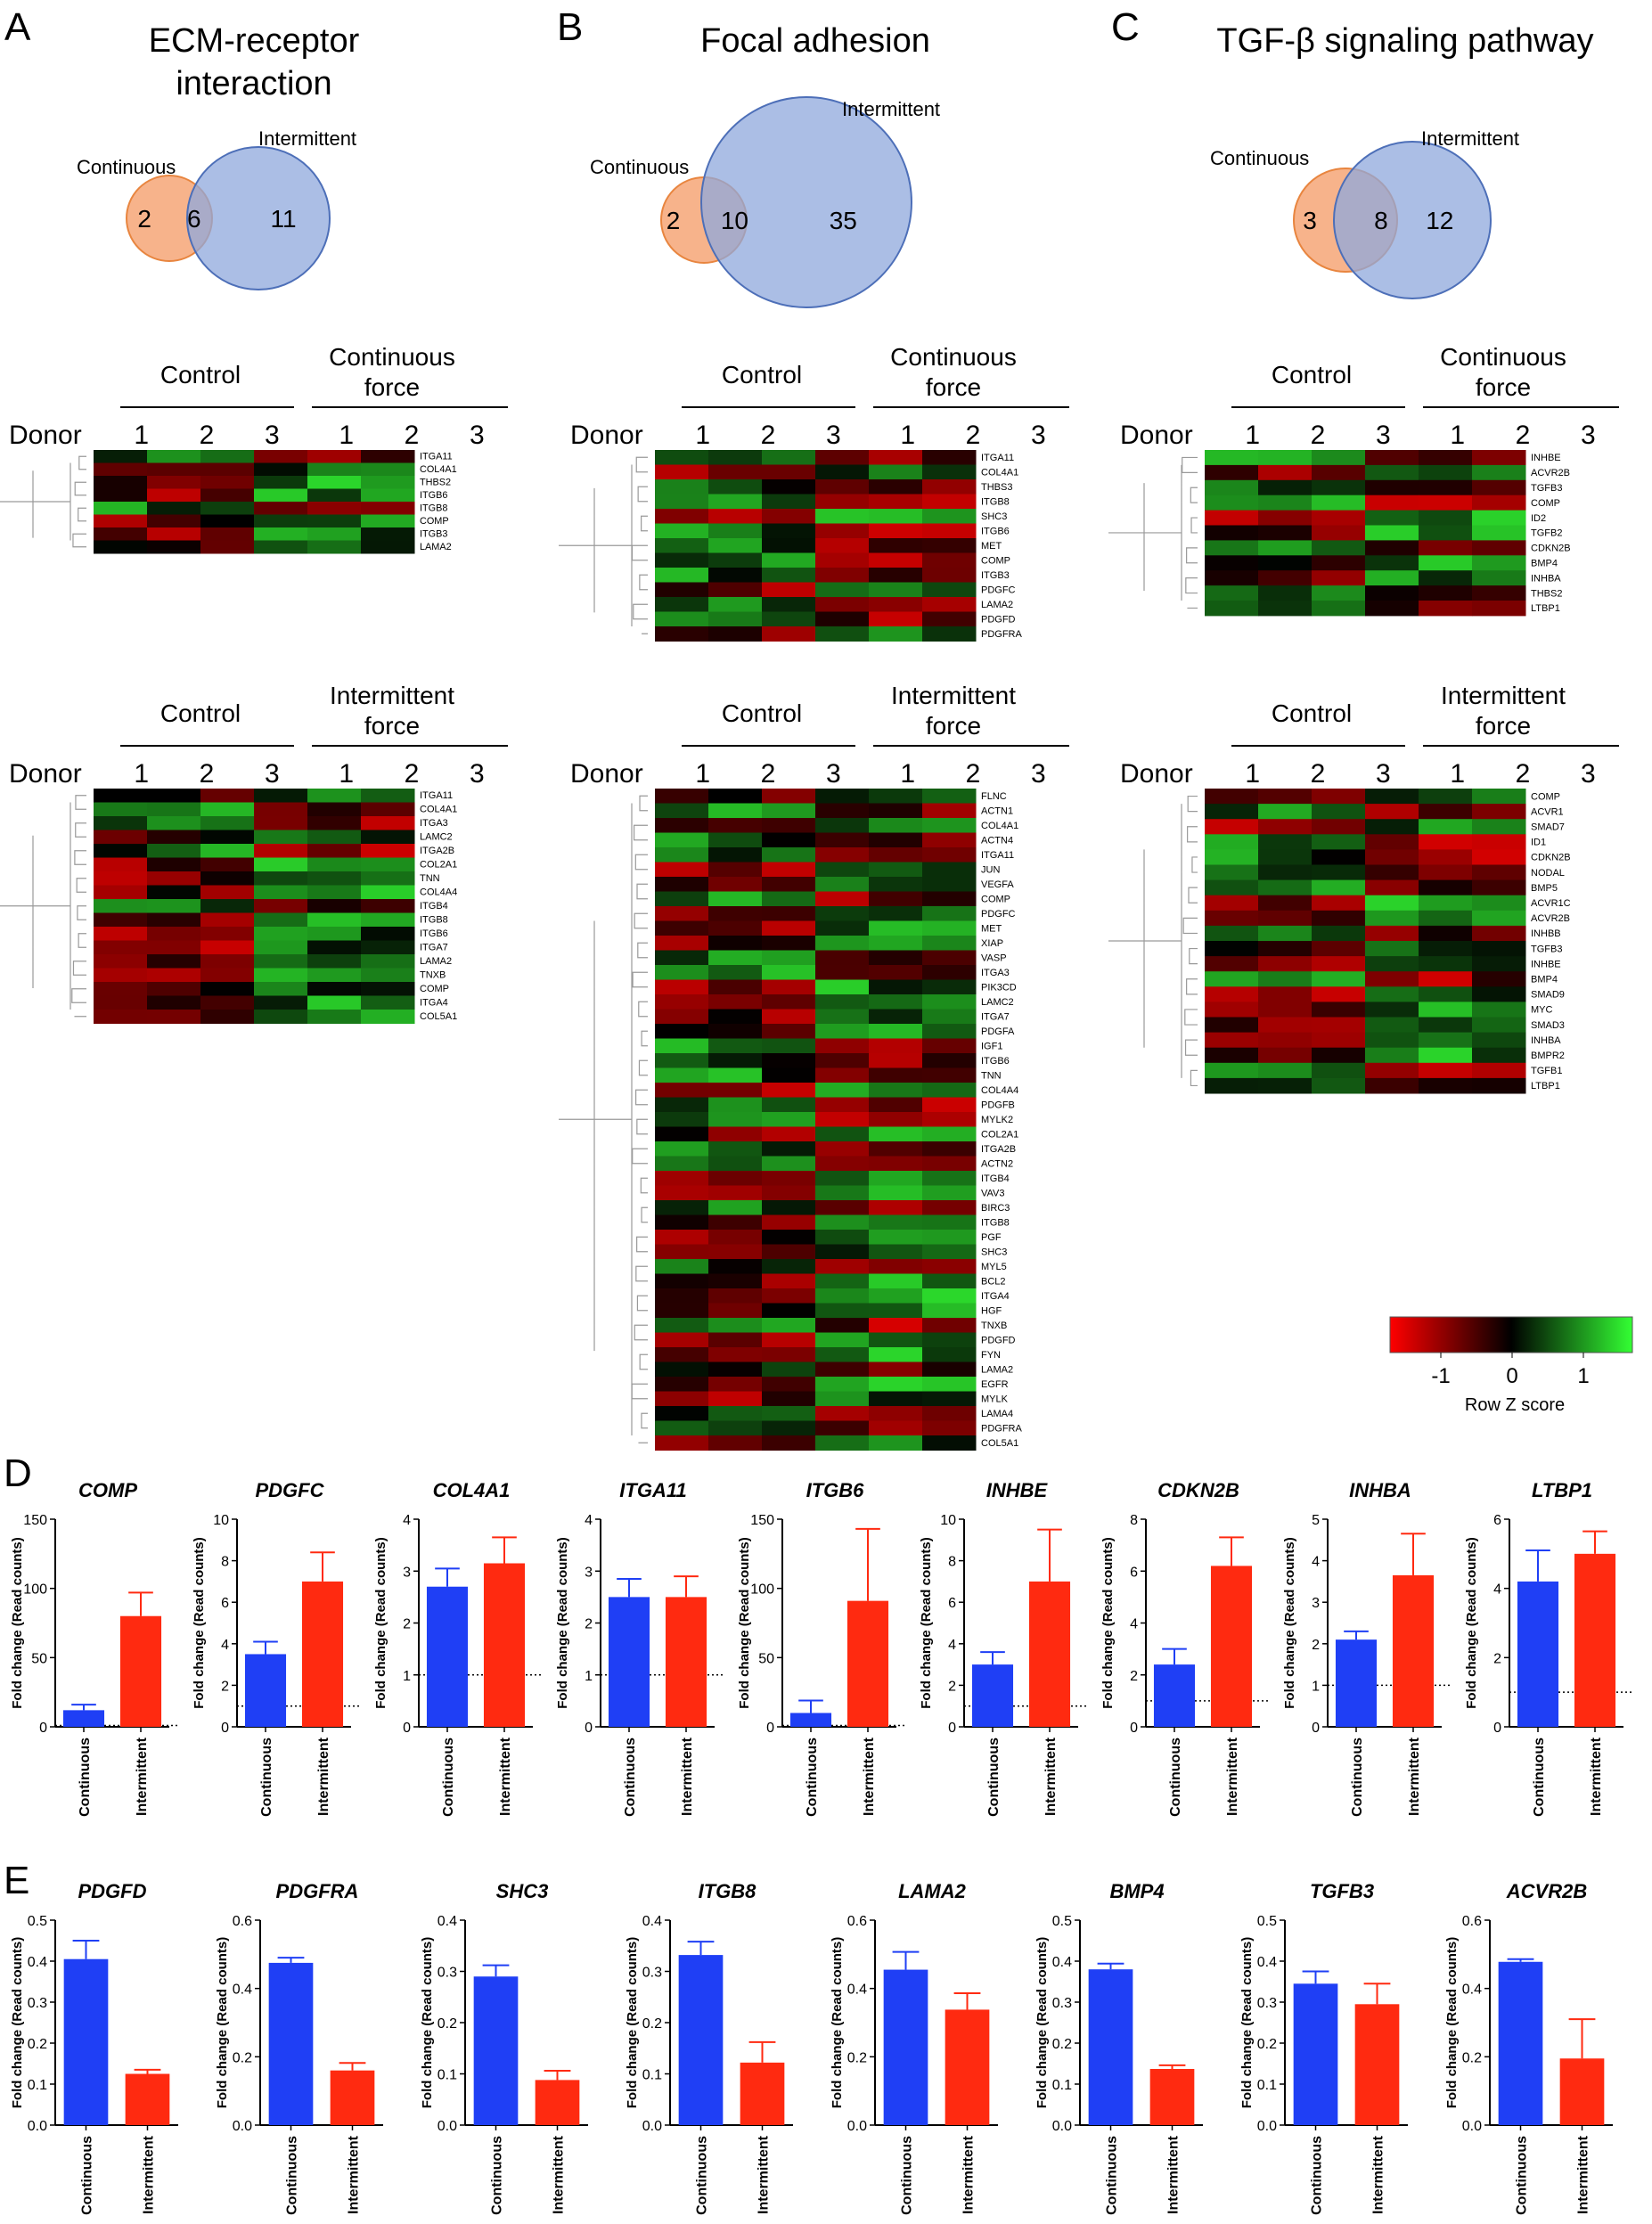 The width and height of the screenshot is (1652, 2224). What do you see at coordinates (317, 1891) in the screenshot?
I see `bar-chart-title: PDGFRA` at bounding box center [317, 1891].